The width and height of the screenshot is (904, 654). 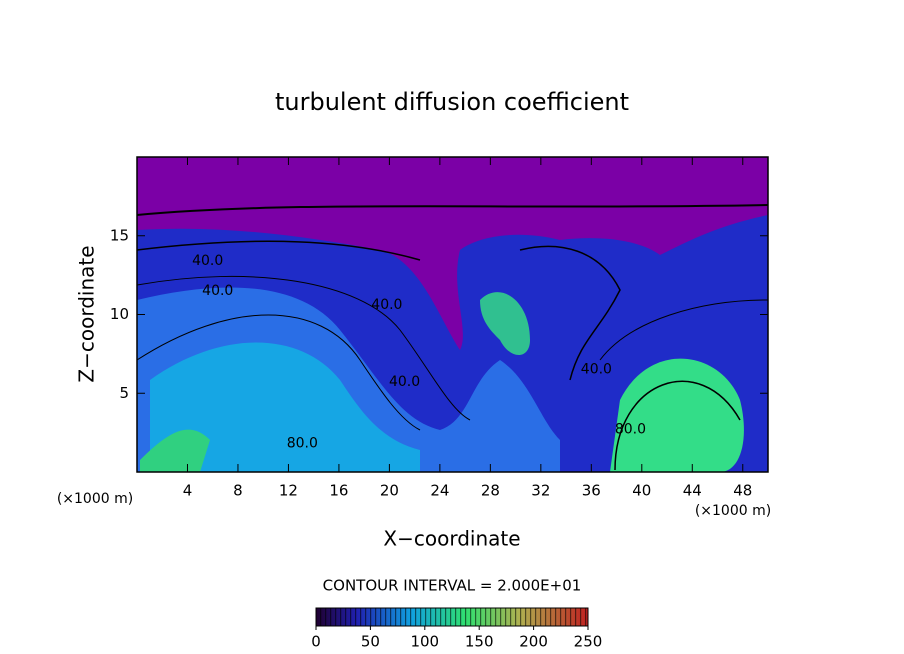 What do you see at coordinates (188, 491) in the screenshot?
I see `x-tick-label: 4` at bounding box center [188, 491].